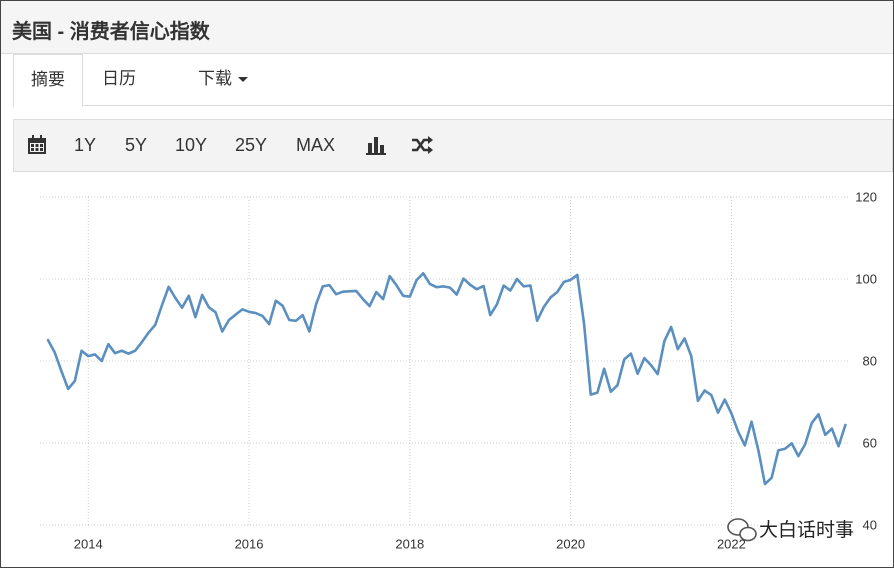 The height and width of the screenshot is (568, 894). I want to click on toolbar: 1Y 5Y 10Y 25Y MAX, so click(453, 145).